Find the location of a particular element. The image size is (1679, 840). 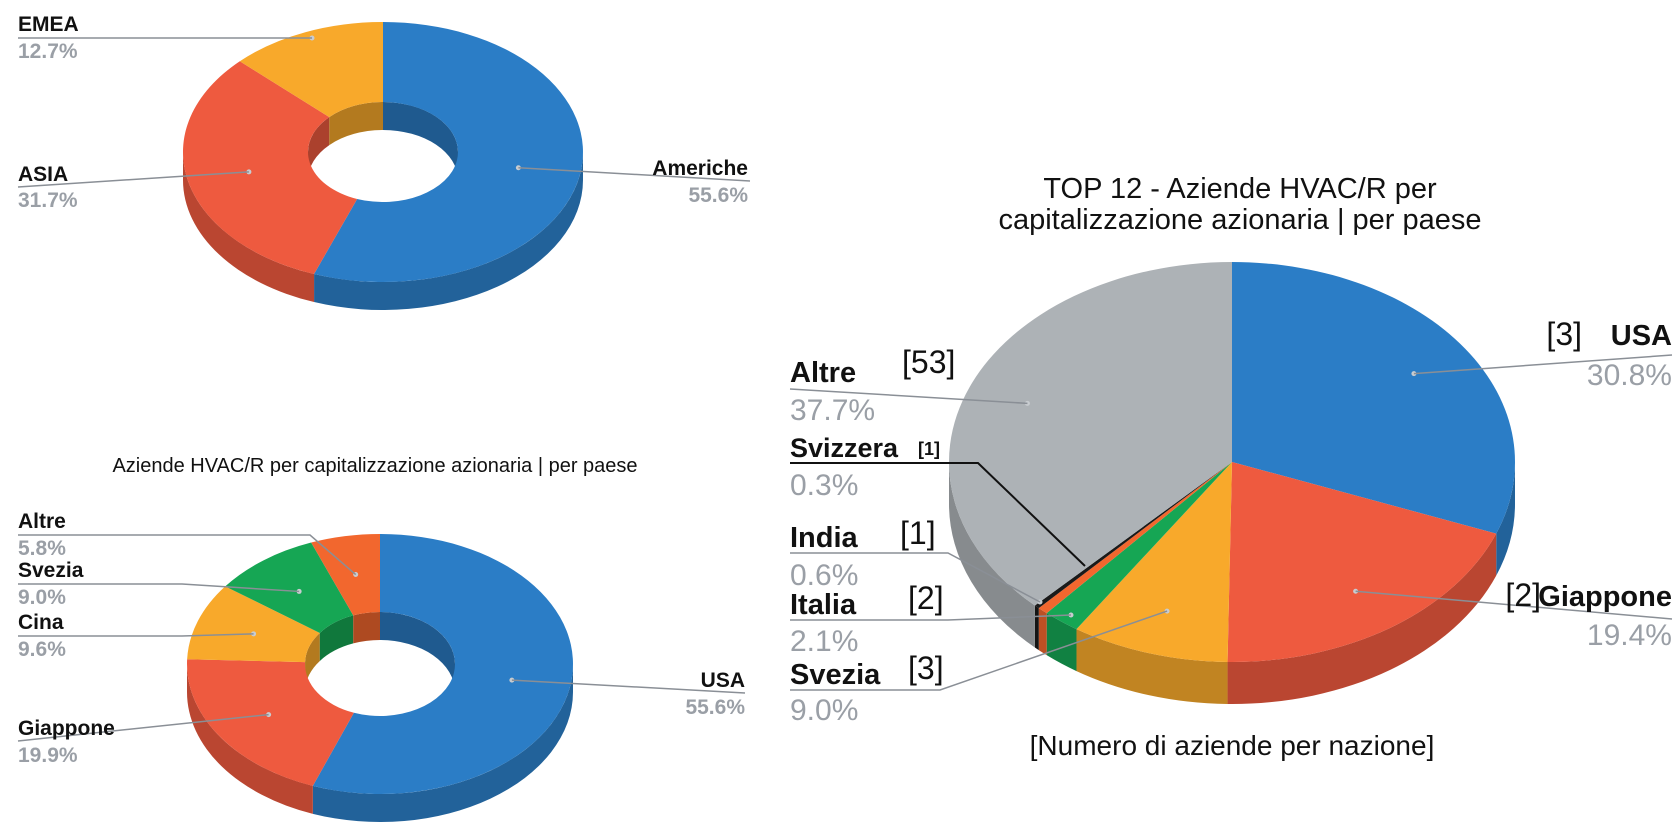

pct-italia: 2.1% is located at coordinates (824, 641).